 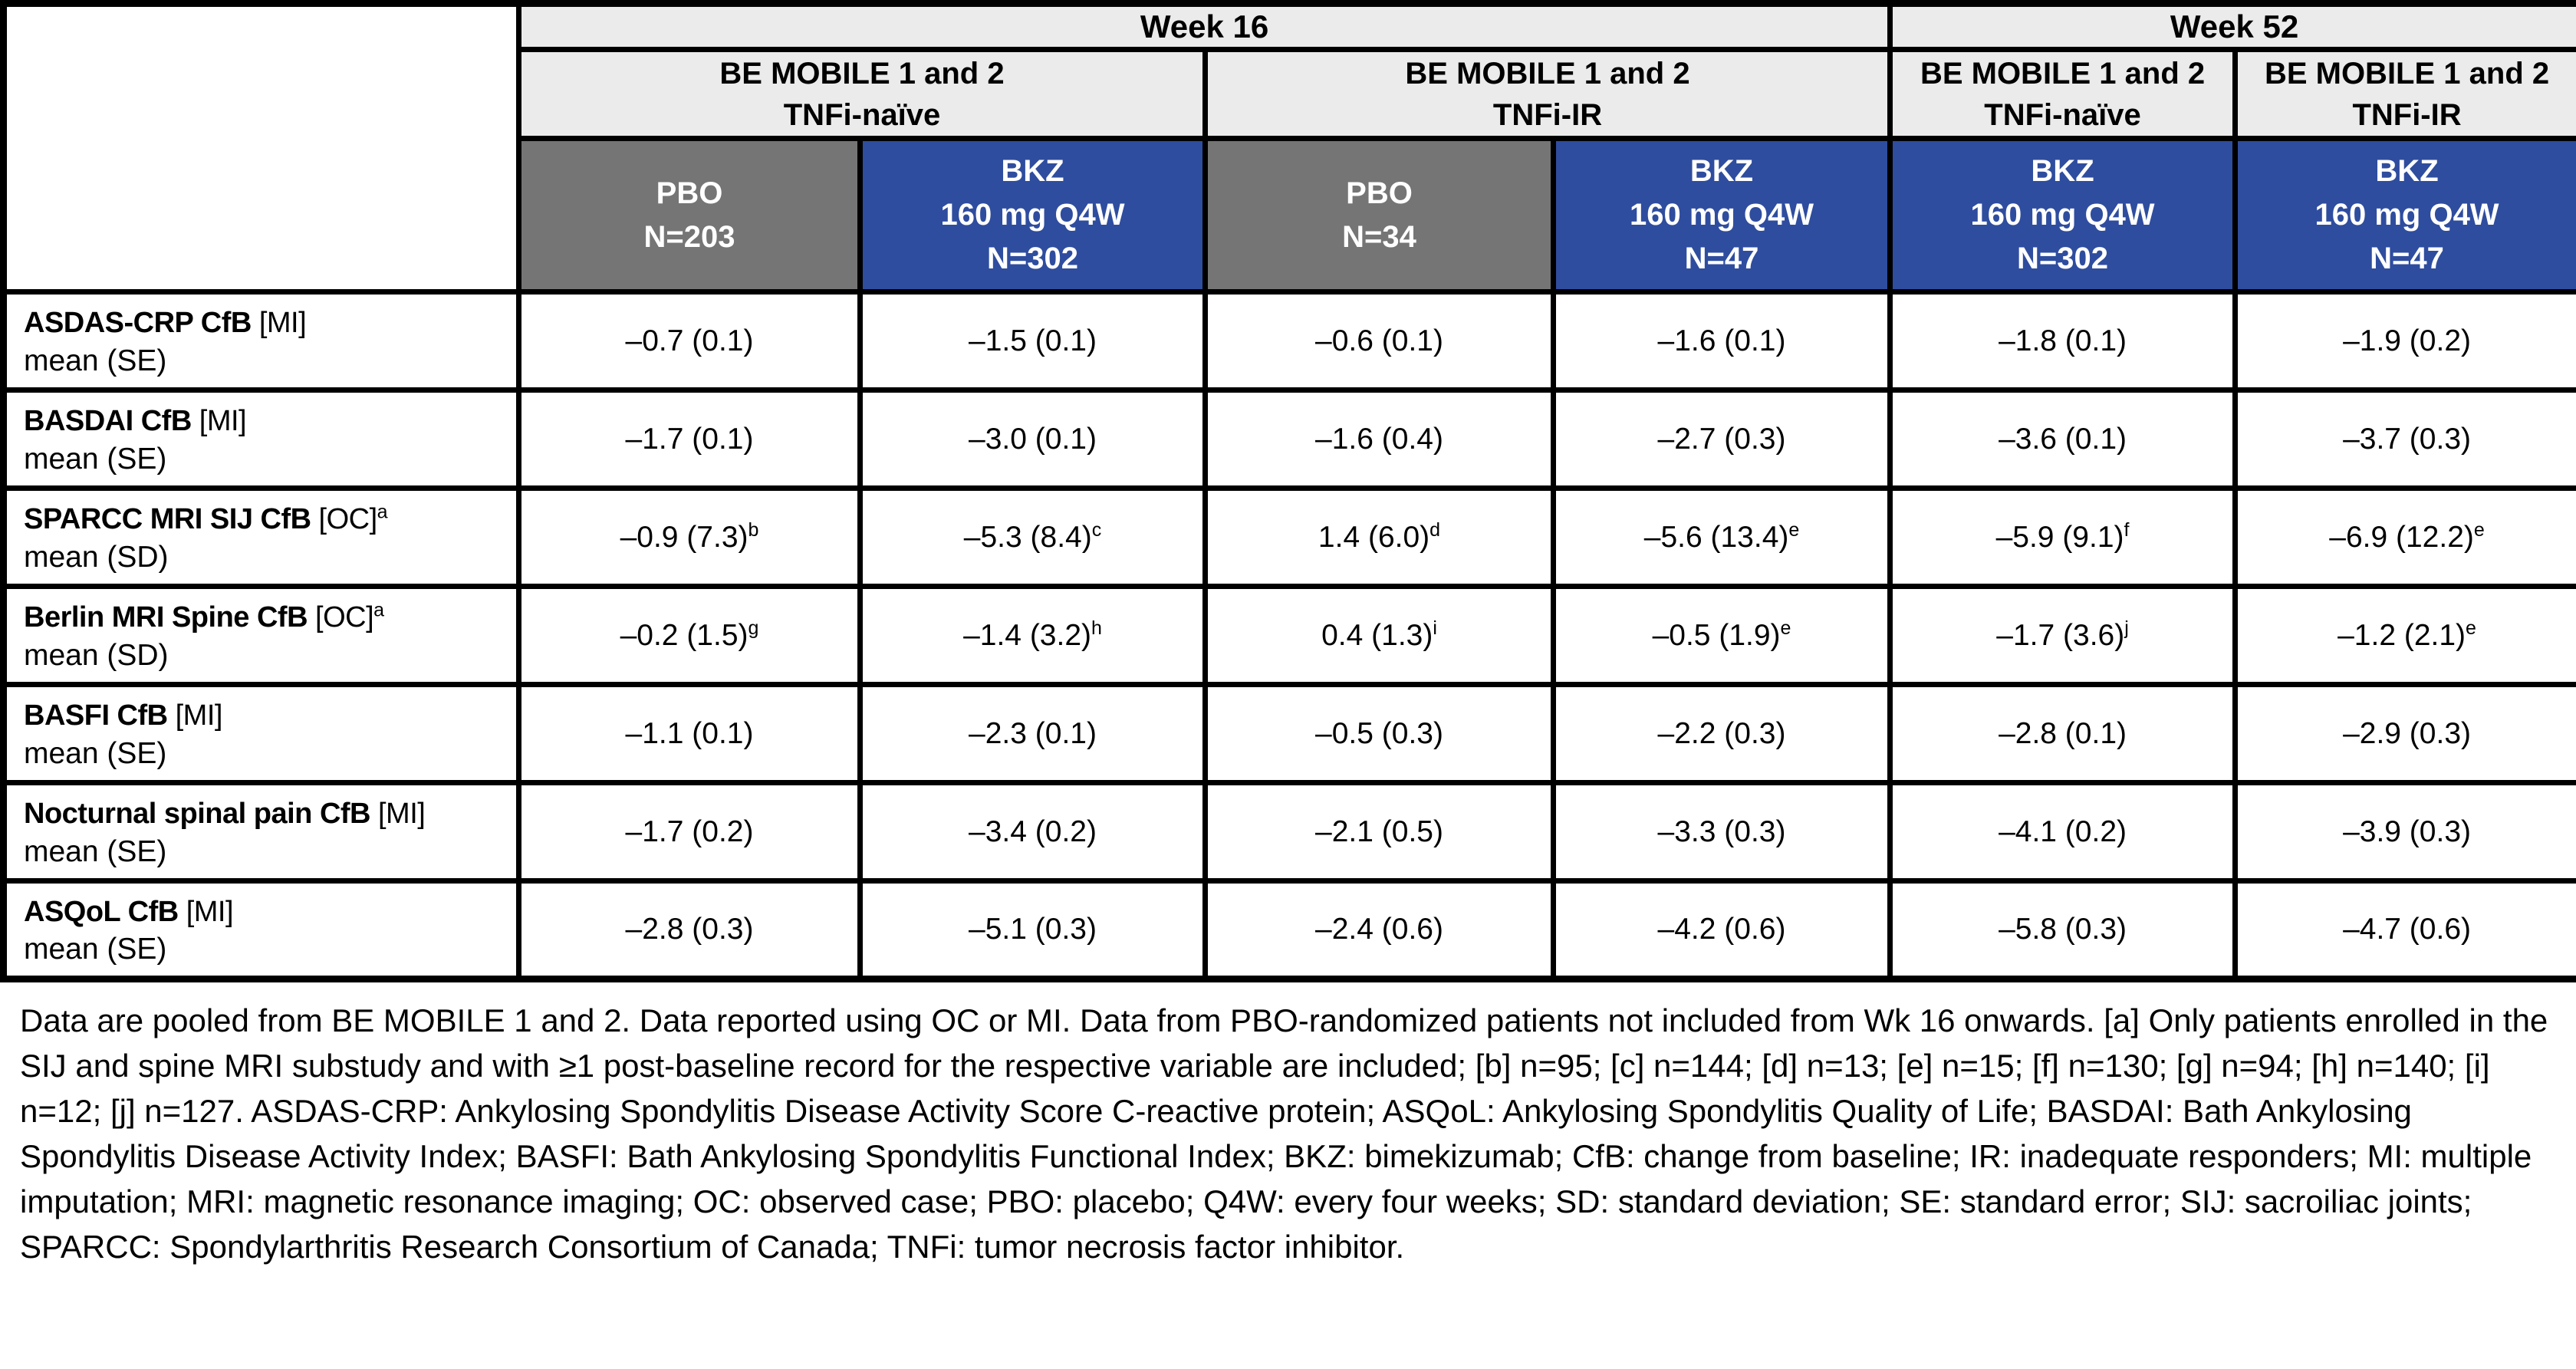 What do you see at coordinates (261, 439) in the screenshot?
I see `row-label-basdai: BASDAI CfB [MI] mean (SE)` at bounding box center [261, 439].